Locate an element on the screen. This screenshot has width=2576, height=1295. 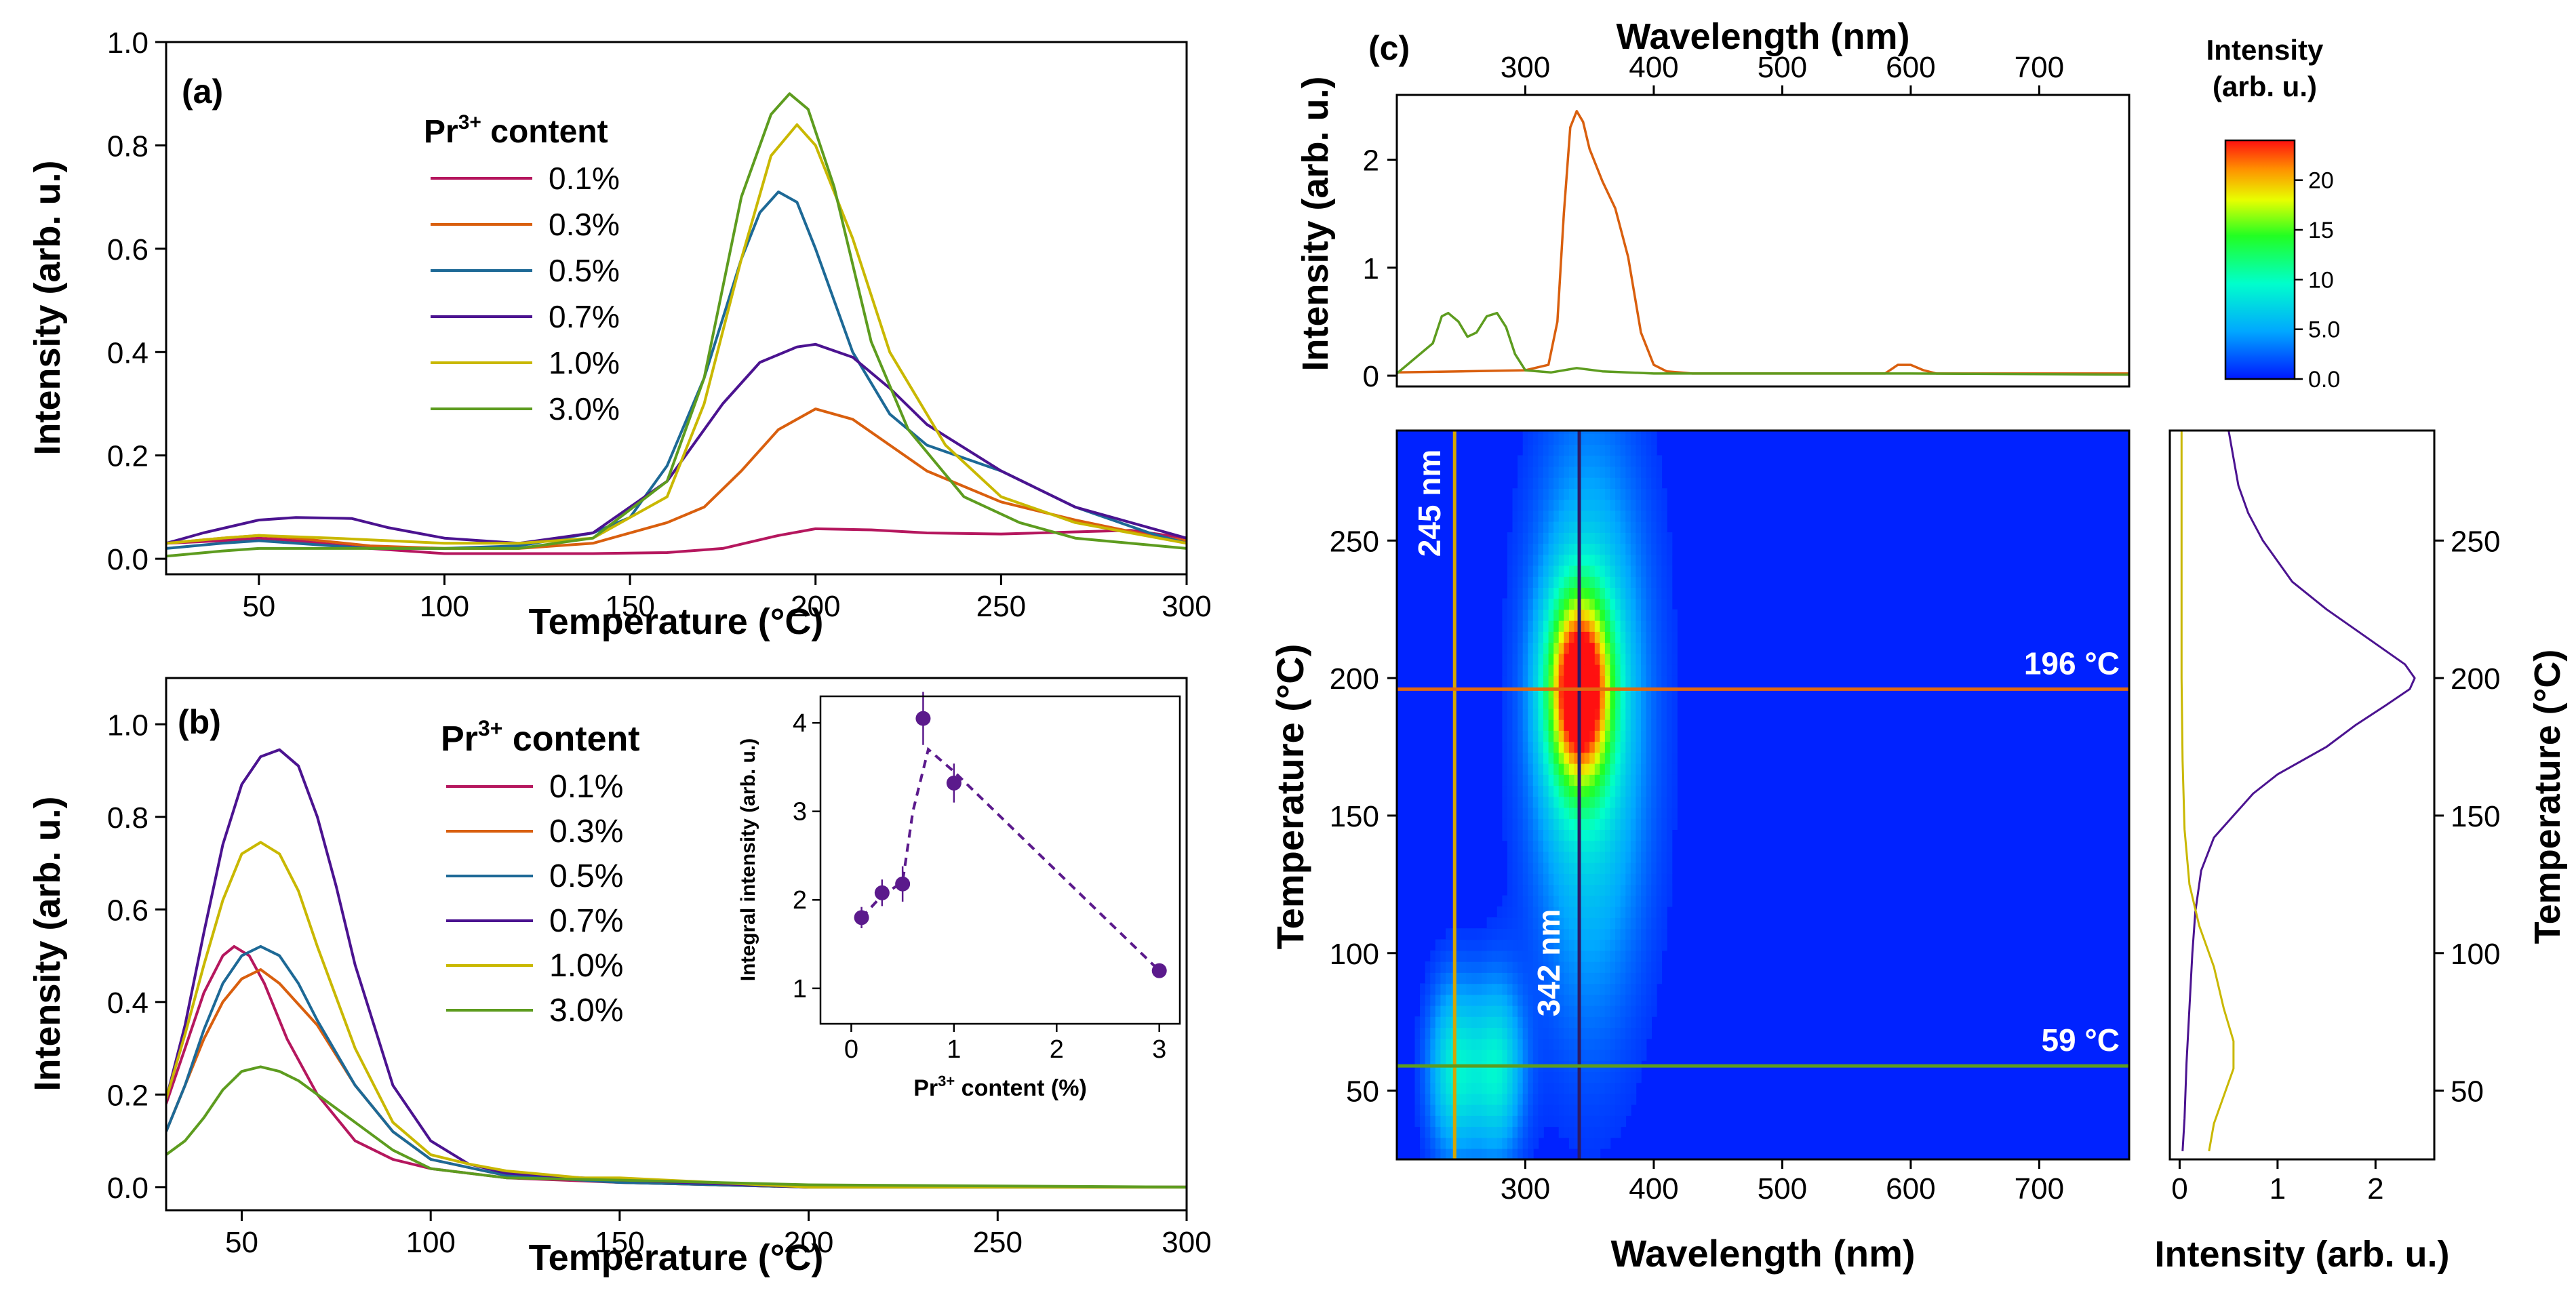
colorbar-title: Intensity is located at coordinates (2265, 50).